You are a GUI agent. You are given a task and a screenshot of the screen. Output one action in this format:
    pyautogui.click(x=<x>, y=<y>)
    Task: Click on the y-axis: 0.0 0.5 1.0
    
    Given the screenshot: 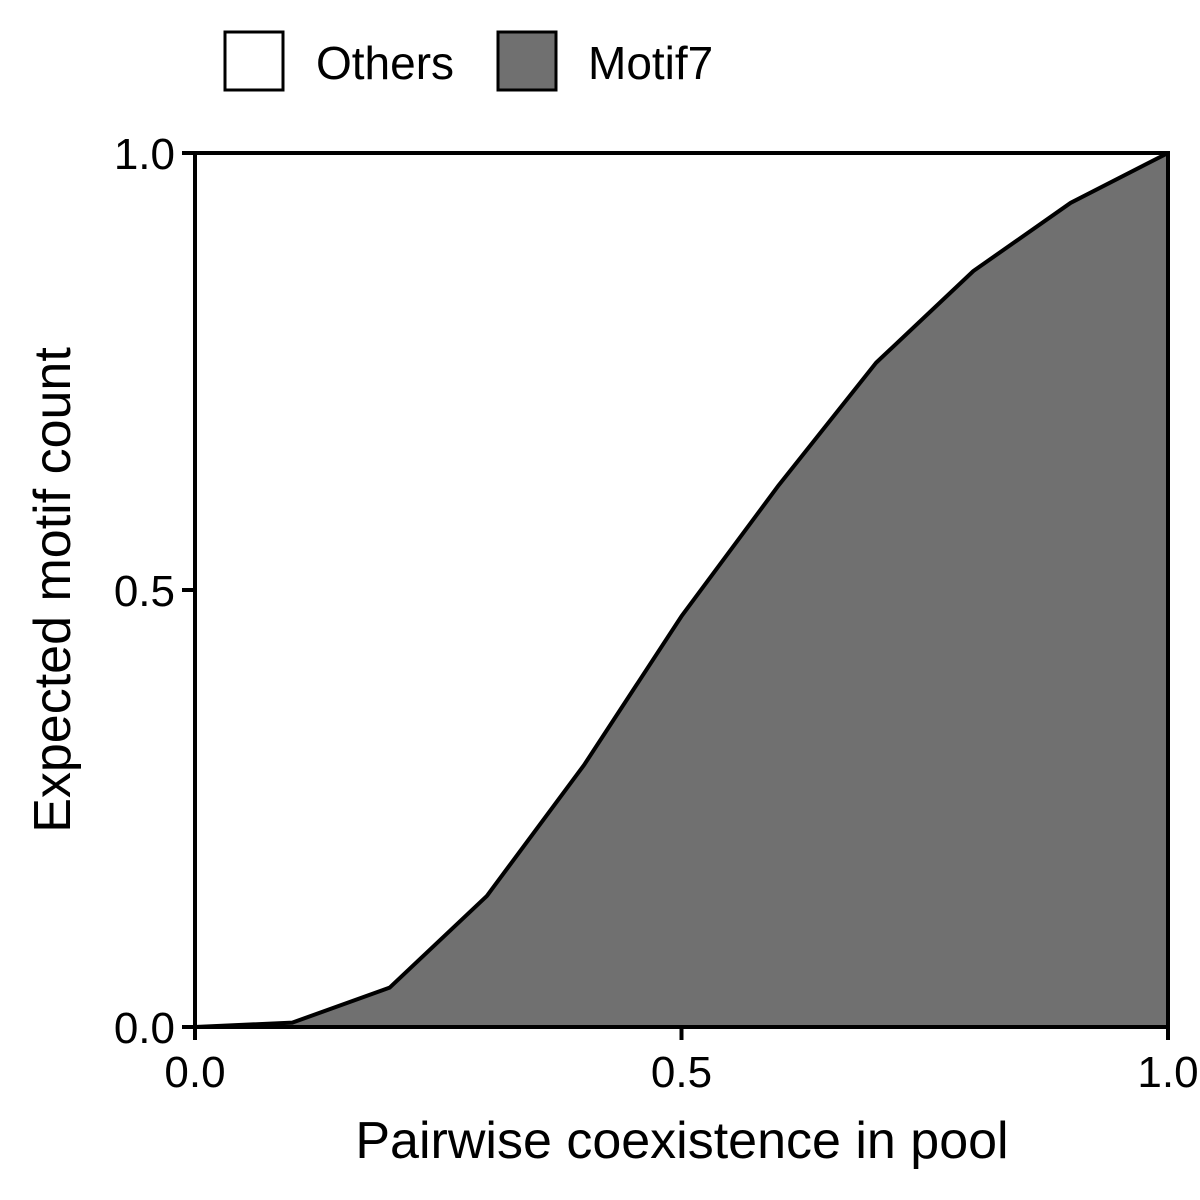 What is the action you would take?
    pyautogui.click(x=154, y=591)
    